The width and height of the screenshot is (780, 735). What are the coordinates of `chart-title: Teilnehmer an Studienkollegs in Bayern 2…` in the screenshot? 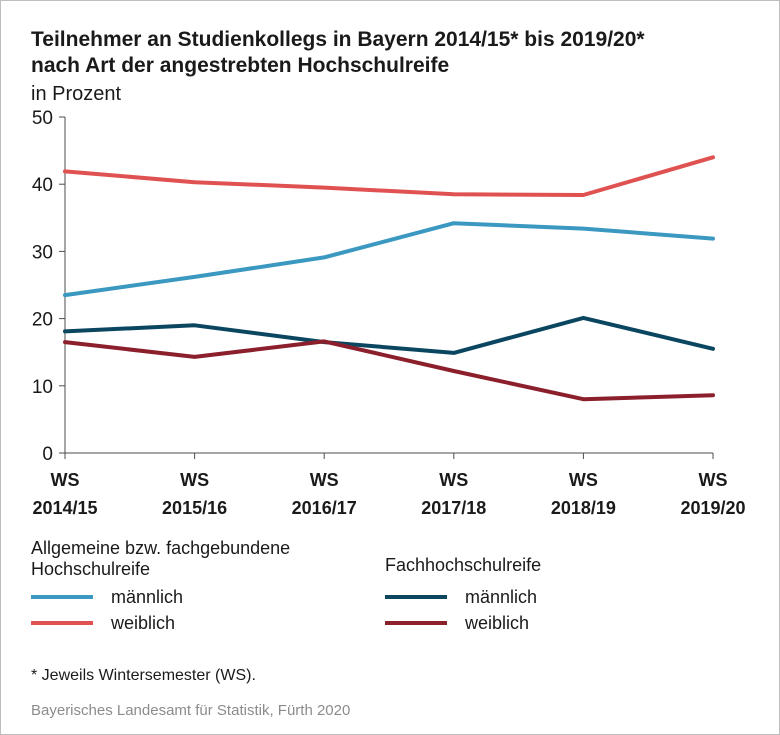 It's located at (338, 53).